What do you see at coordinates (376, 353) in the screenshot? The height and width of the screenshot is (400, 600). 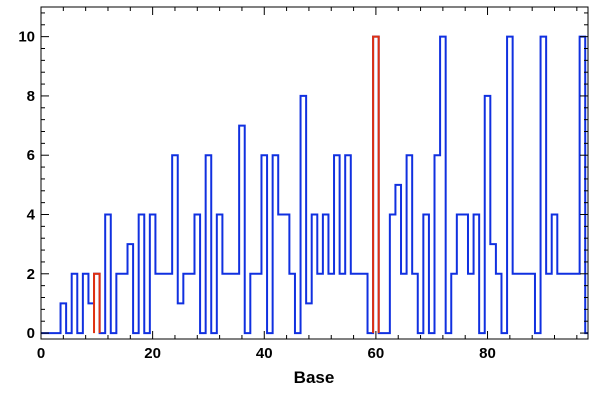 I see `x-tick-label: 60` at bounding box center [376, 353].